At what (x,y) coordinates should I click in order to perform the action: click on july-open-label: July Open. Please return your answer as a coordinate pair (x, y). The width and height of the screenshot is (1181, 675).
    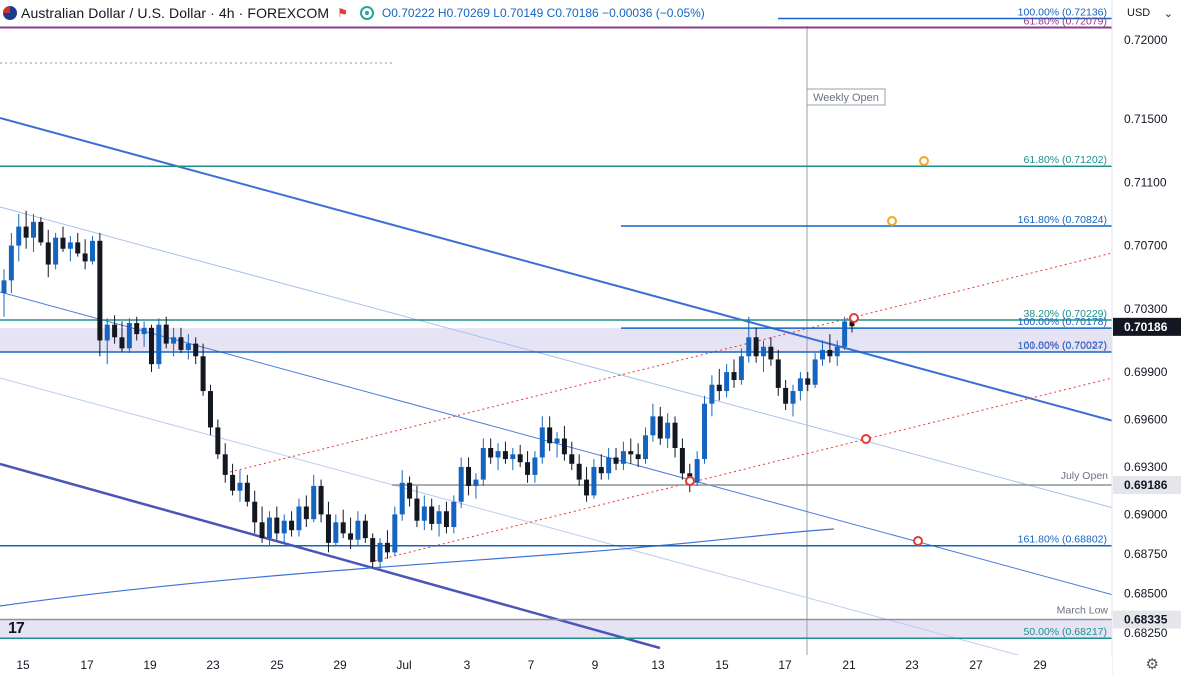
    Looking at the image, I should click on (1084, 476).